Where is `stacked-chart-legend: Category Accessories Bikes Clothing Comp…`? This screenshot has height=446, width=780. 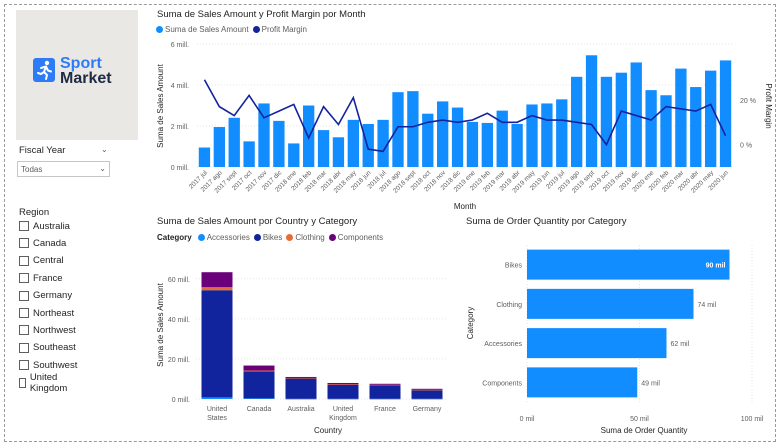
stacked-chart-legend: Category Accessories Bikes Clothing Comp… is located at coordinates (270, 237).